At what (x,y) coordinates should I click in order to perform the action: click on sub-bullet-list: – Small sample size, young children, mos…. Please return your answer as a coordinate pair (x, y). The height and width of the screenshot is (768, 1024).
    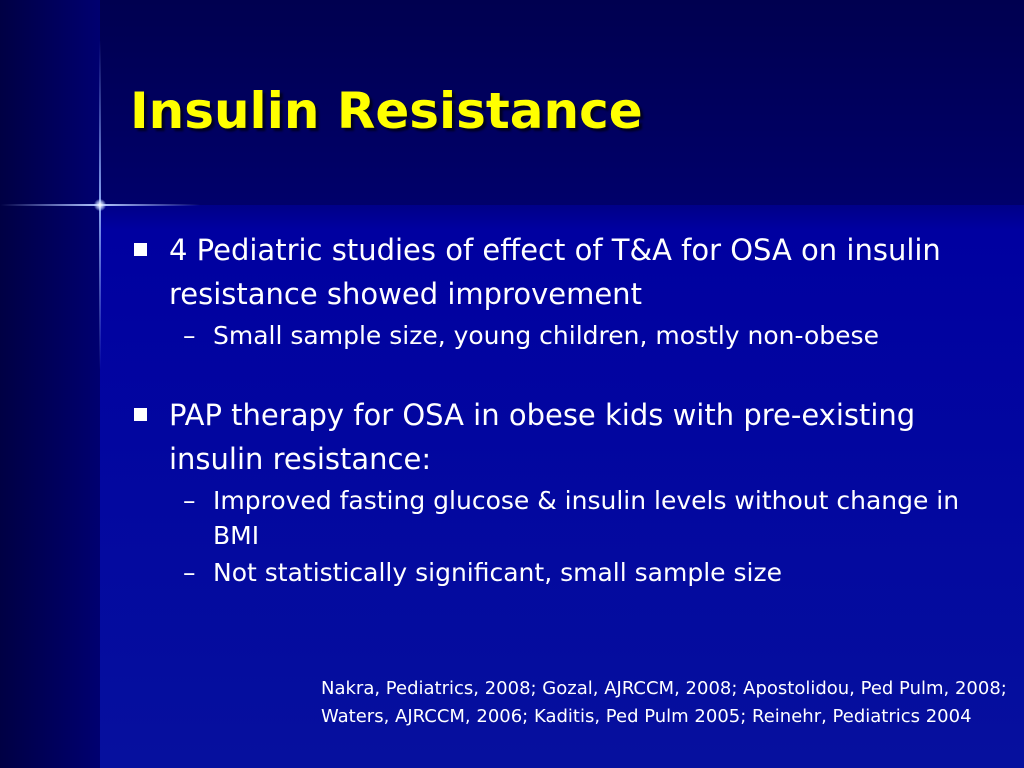
    Looking at the image, I should click on (565, 335).